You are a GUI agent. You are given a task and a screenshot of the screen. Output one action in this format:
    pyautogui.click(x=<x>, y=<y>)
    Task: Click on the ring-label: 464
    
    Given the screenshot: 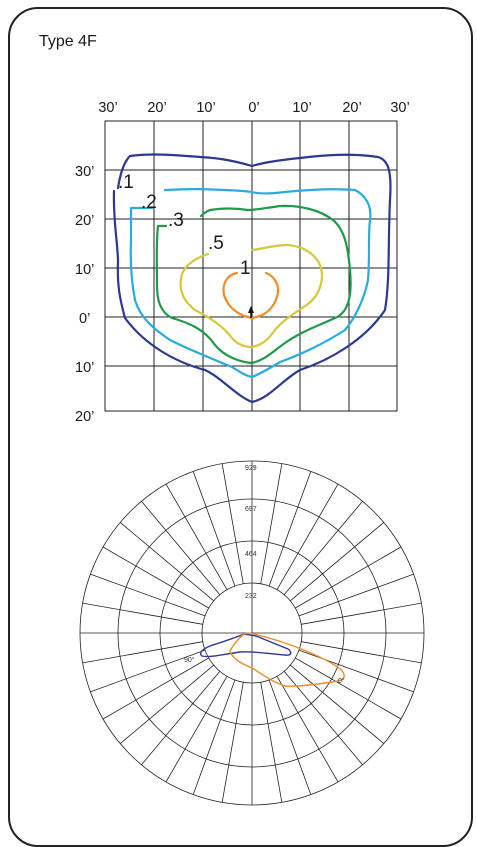 What is the action you would take?
    pyautogui.click(x=251, y=554)
    